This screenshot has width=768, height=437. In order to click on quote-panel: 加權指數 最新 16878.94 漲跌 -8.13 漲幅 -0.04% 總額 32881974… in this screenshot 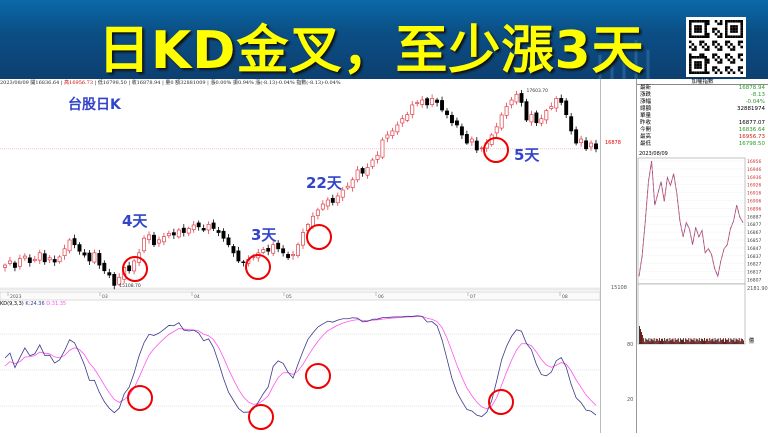, I will do `click(702, 256)`.